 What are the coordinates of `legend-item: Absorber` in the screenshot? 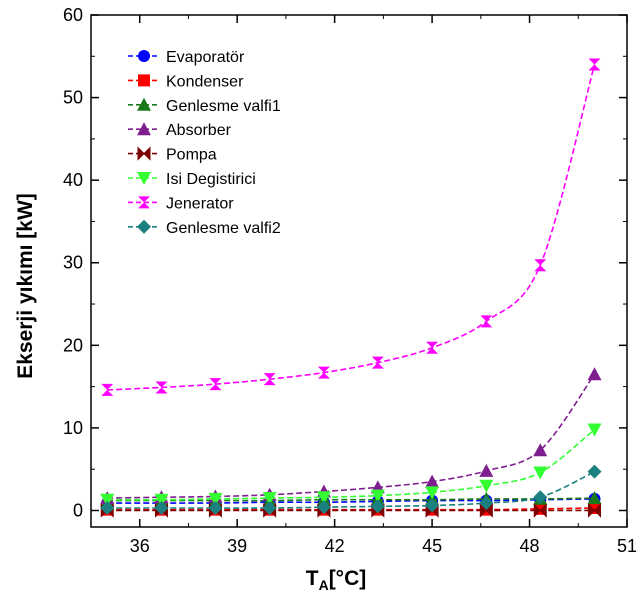 It's located at (180, 130).